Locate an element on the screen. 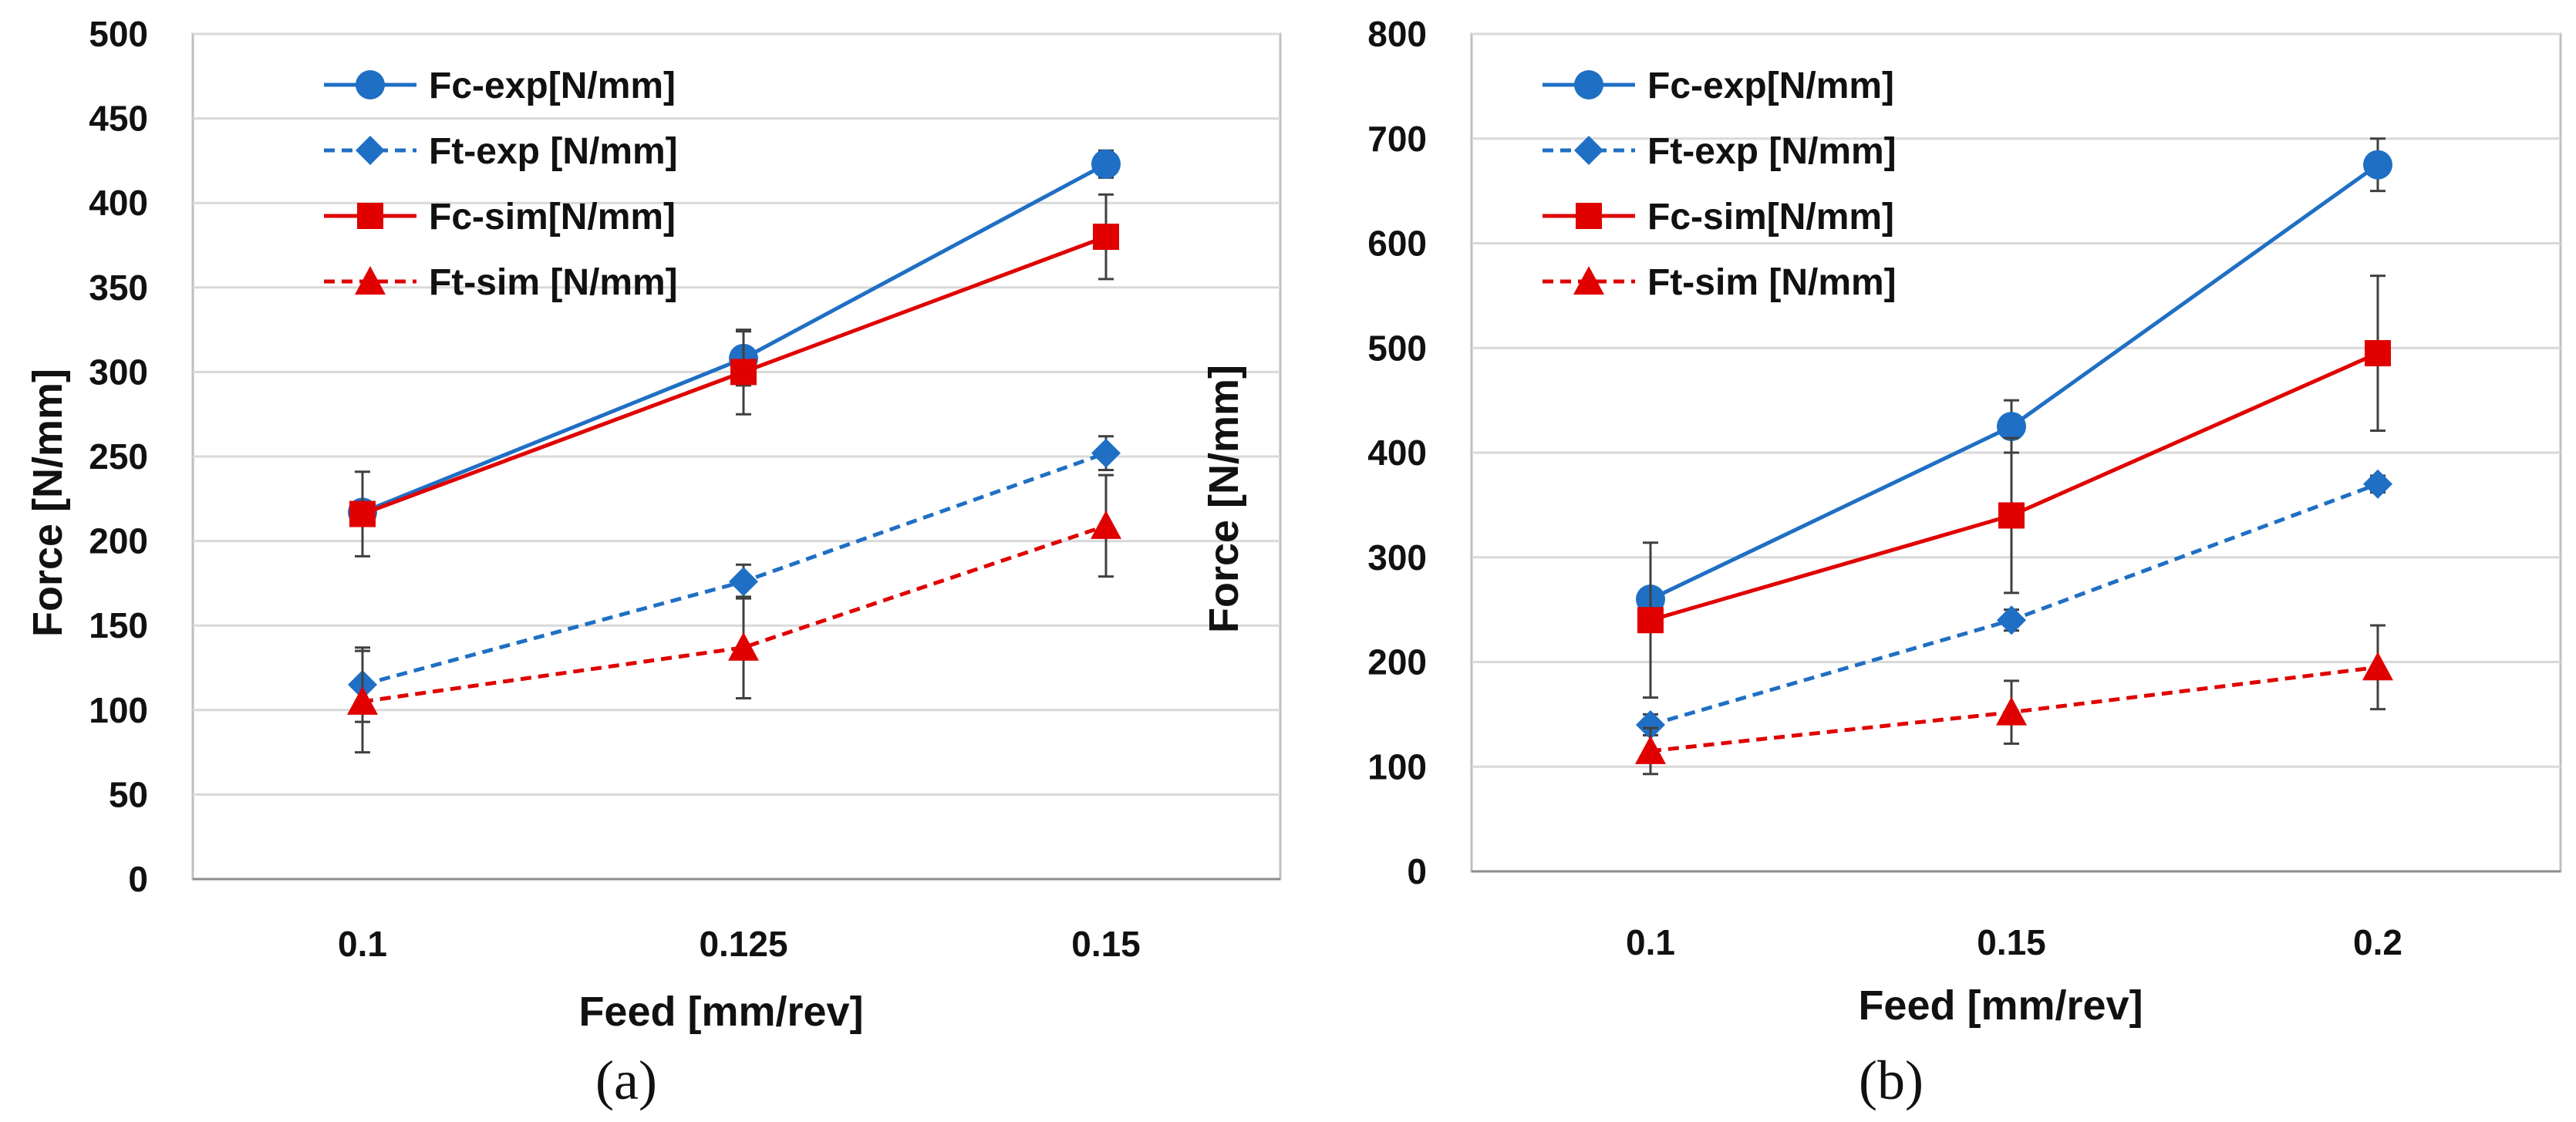 This screenshot has width=2576, height=1122. y-tick-label: 450 is located at coordinates (118, 119).